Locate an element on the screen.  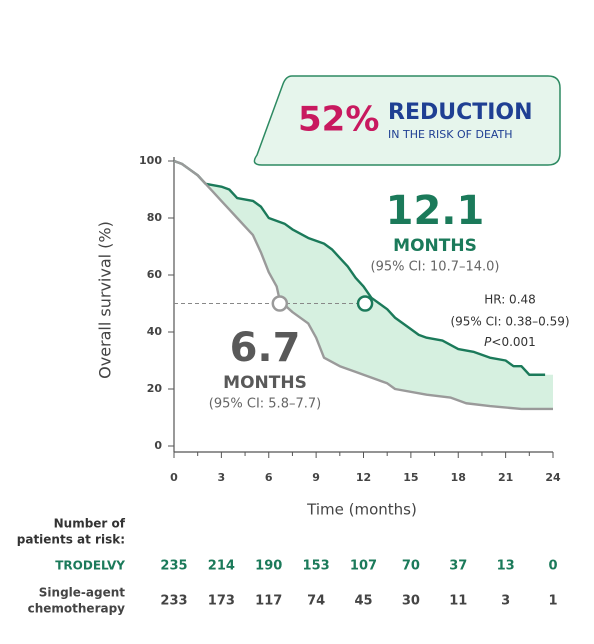
risk-count: 235 is located at coordinates (173, 566).